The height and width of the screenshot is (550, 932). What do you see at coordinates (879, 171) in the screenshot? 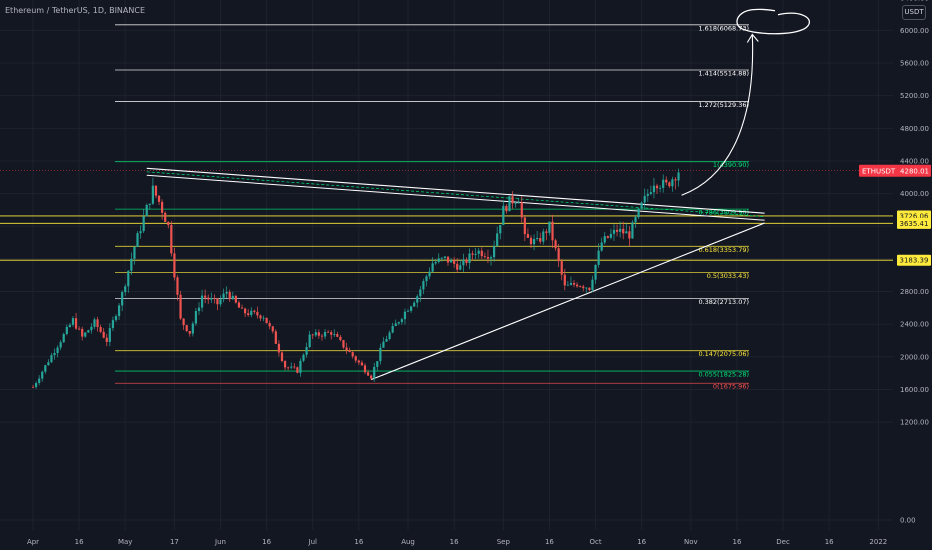
I see `current-price-symbol: ETHUSDT` at bounding box center [879, 171].